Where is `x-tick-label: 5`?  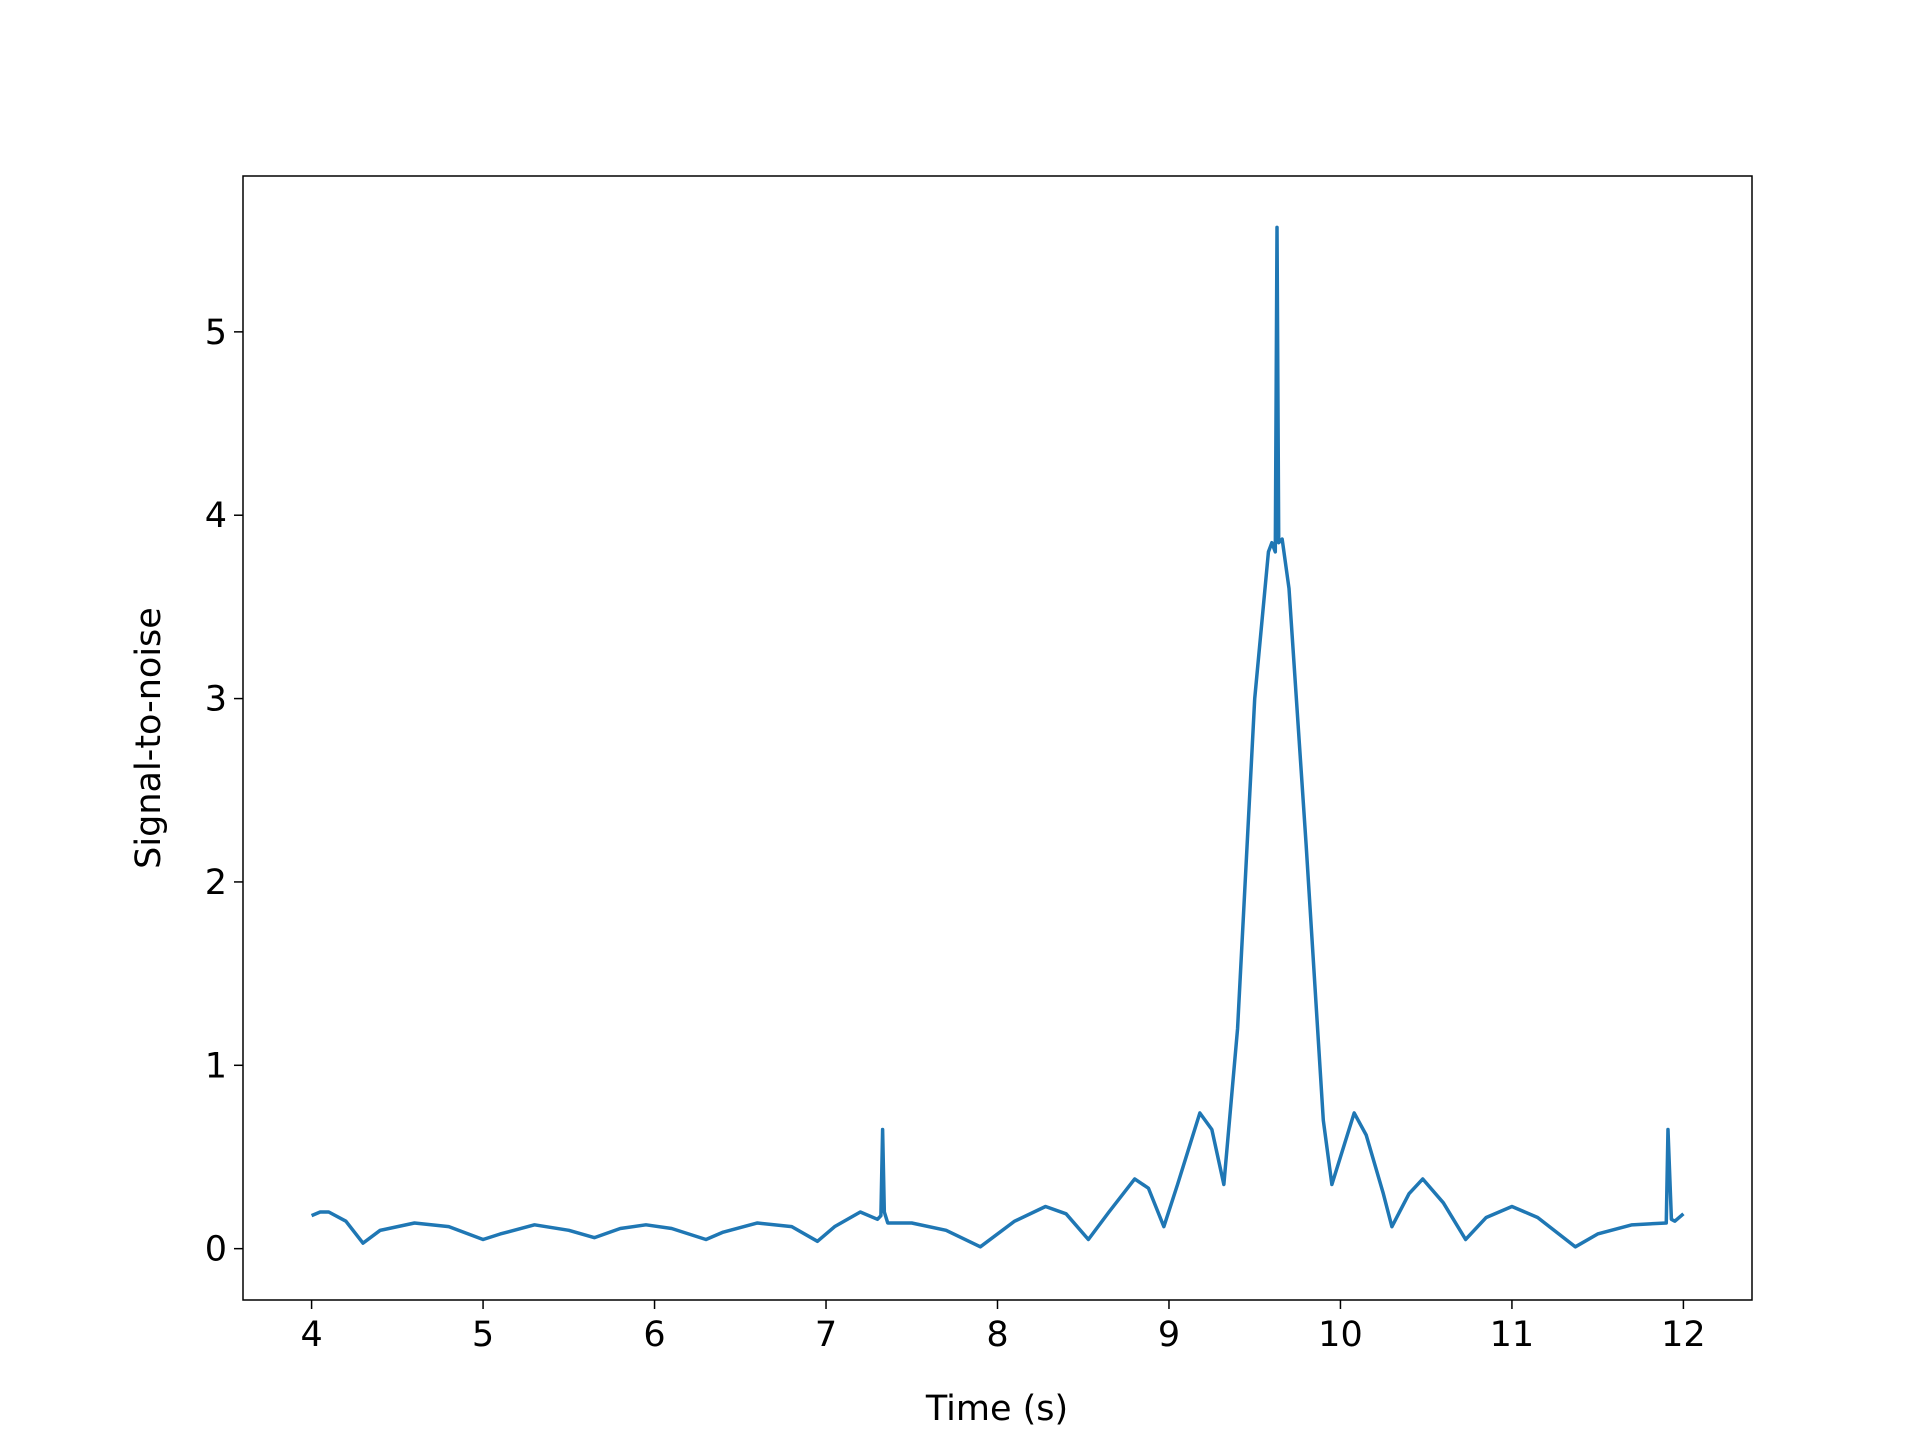 x-tick-label: 5 is located at coordinates (483, 1335).